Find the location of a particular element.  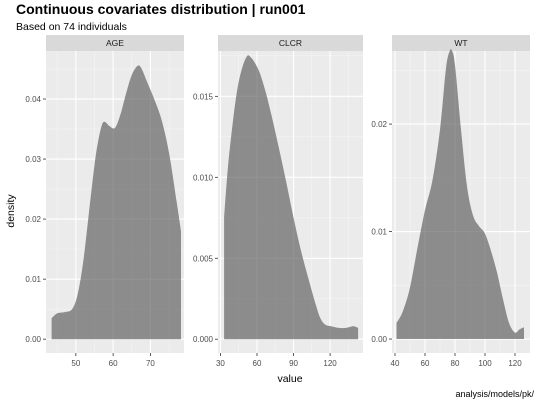

facet-strip-label-clcr: CLCR is located at coordinates (290, 43).